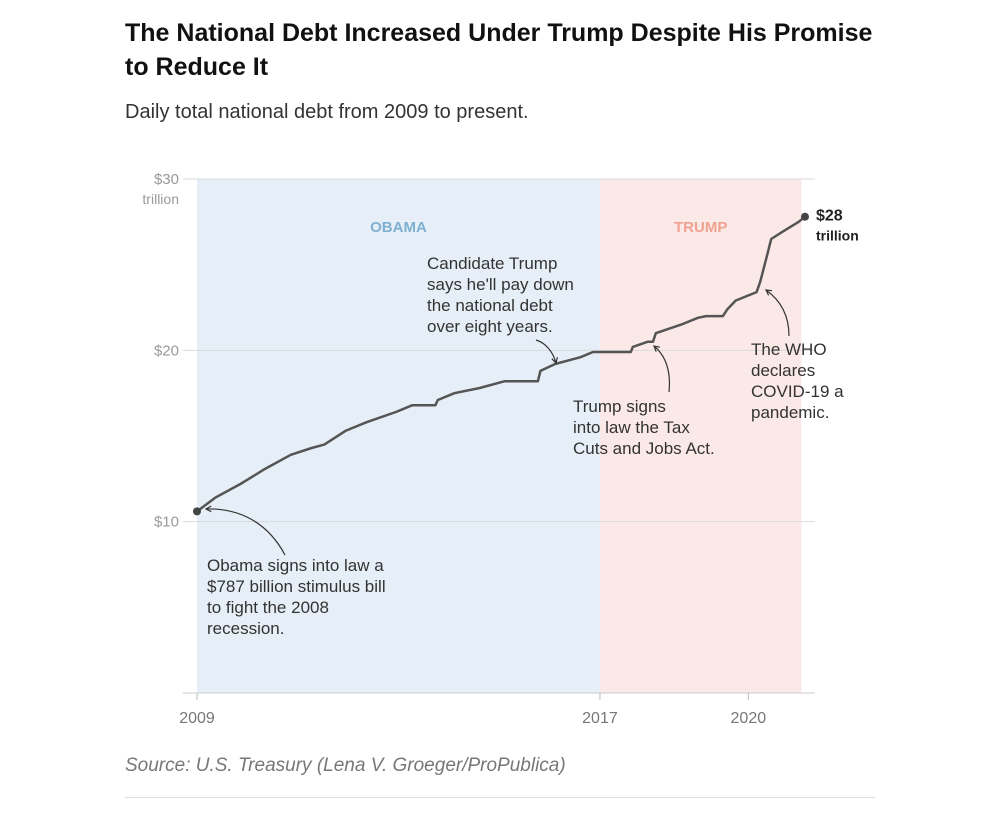 The image size is (985, 821). Describe the element at coordinates (166, 179) in the screenshot. I see `y-tick-label: $30` at that location.